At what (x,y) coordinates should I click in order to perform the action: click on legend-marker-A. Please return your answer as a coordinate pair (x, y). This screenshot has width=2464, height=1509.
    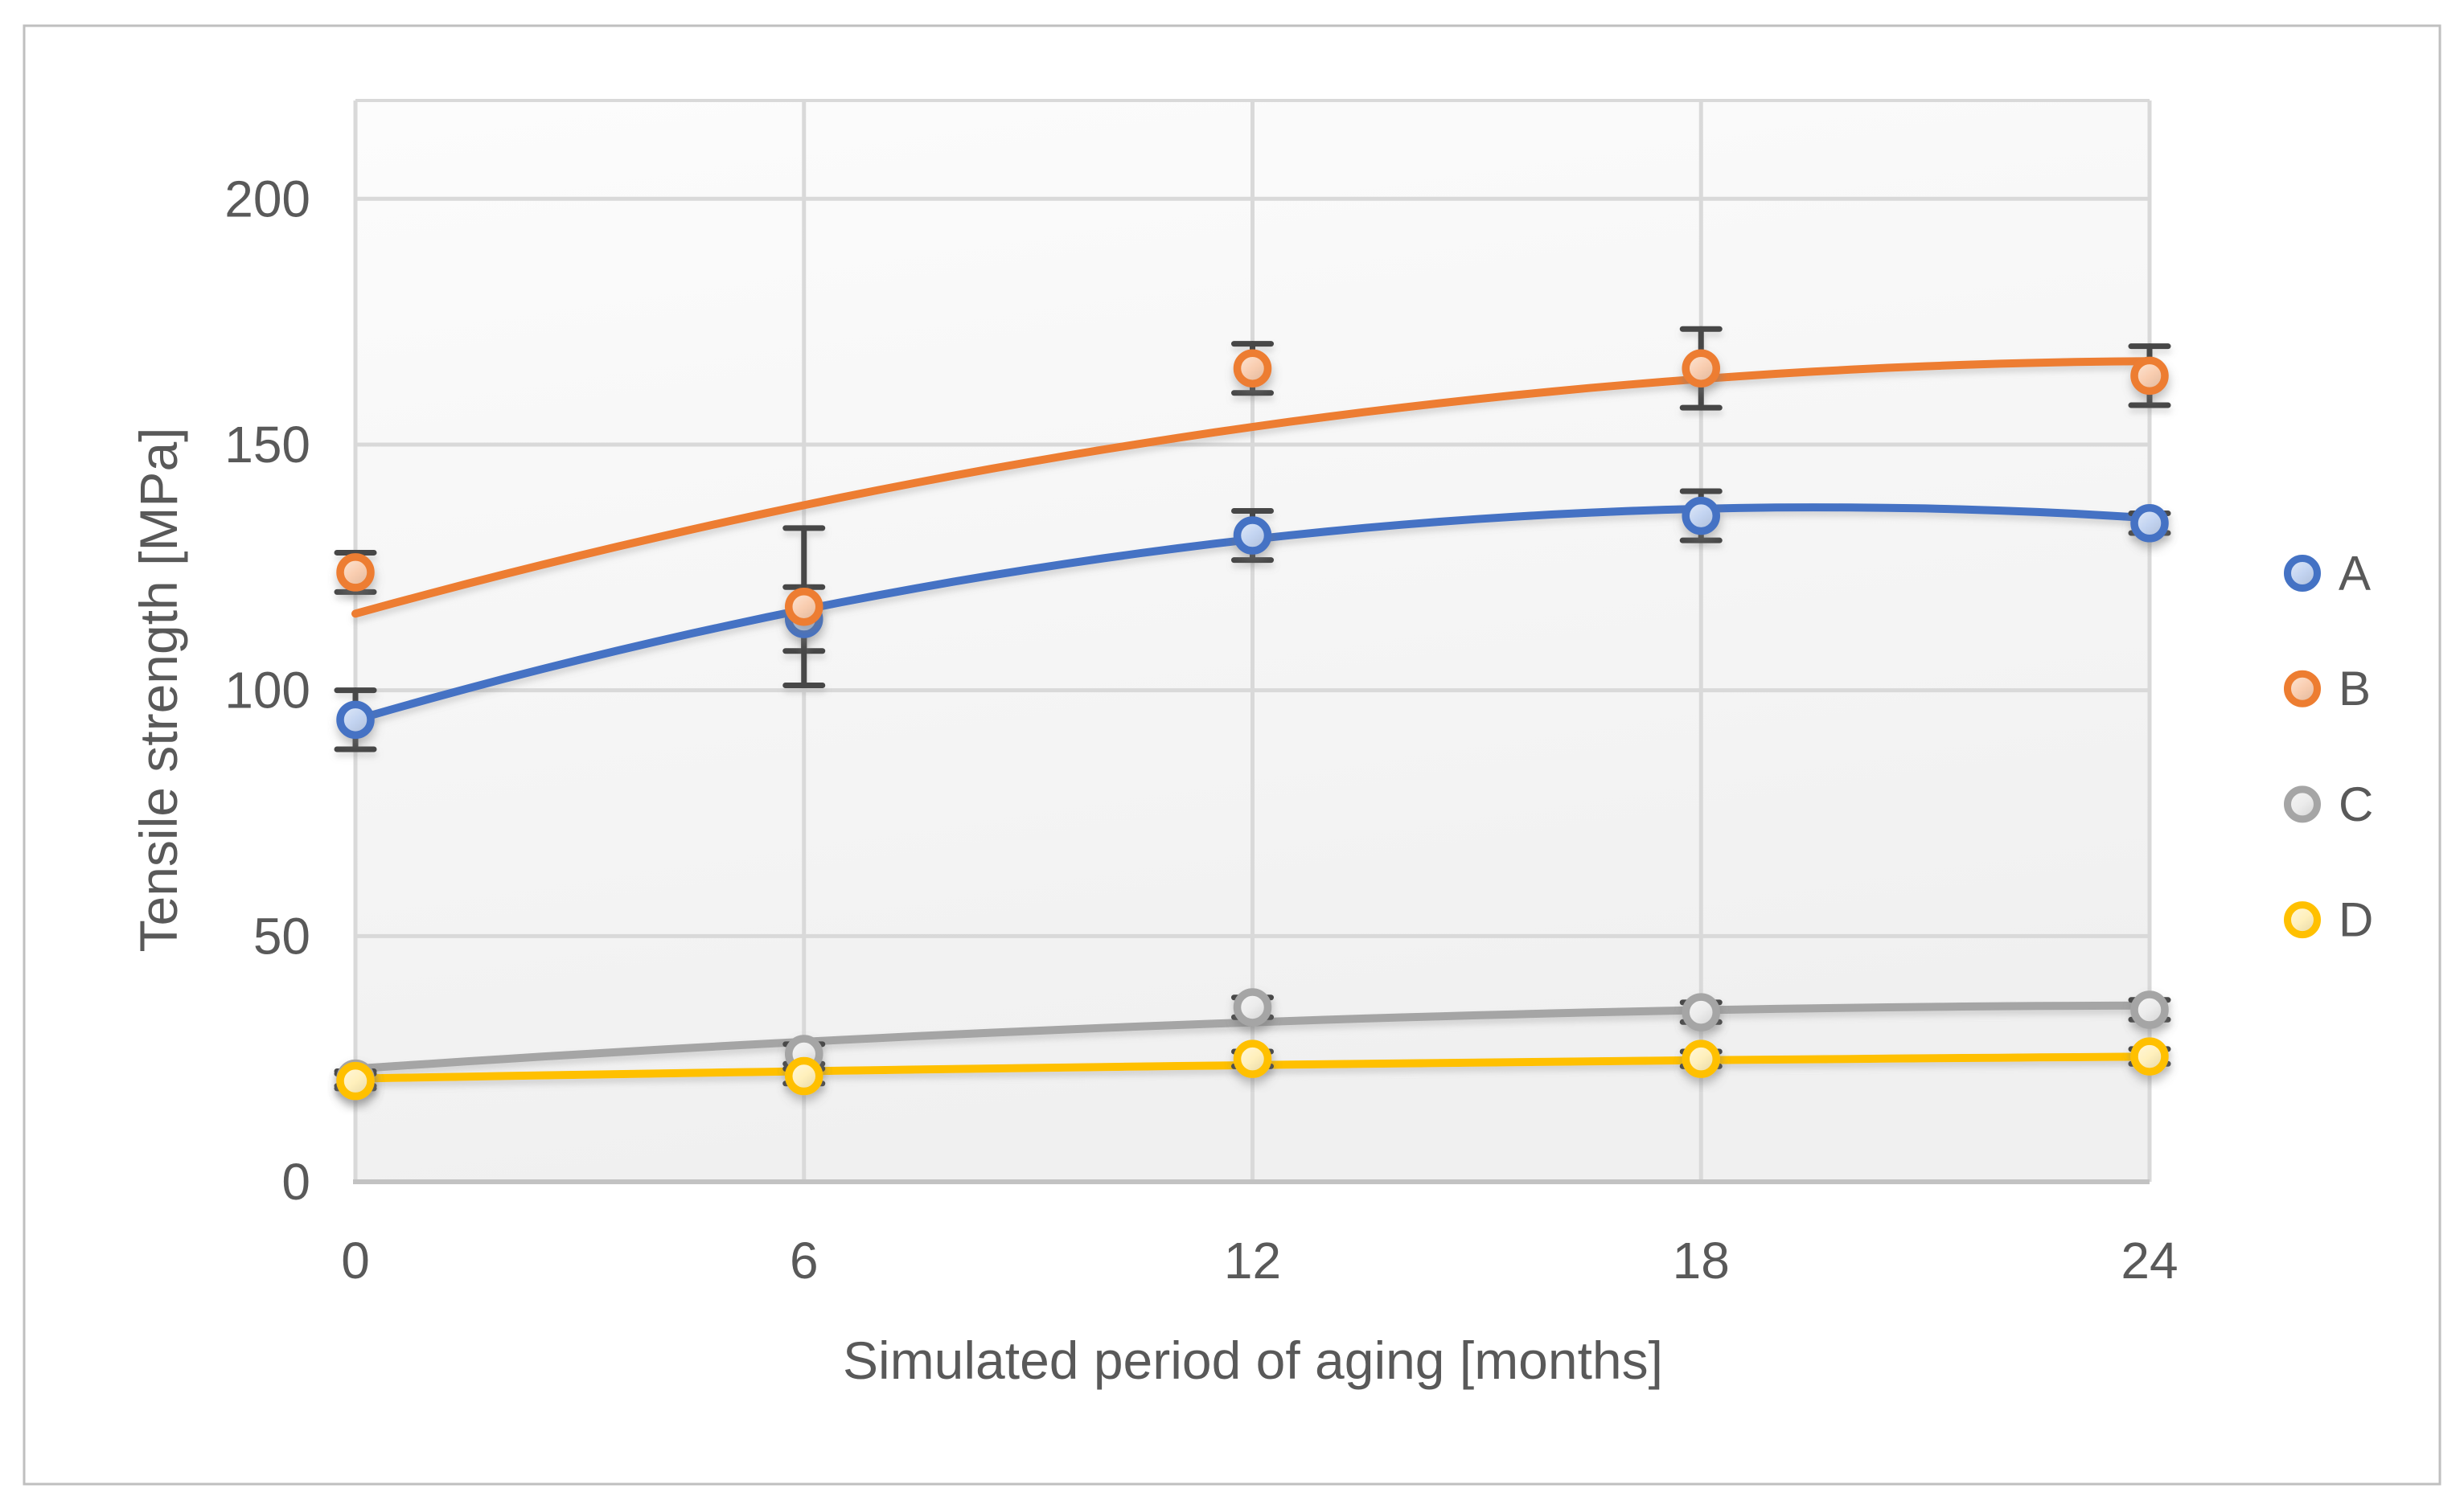
    Looking at the image, I should click on (2302, 573).